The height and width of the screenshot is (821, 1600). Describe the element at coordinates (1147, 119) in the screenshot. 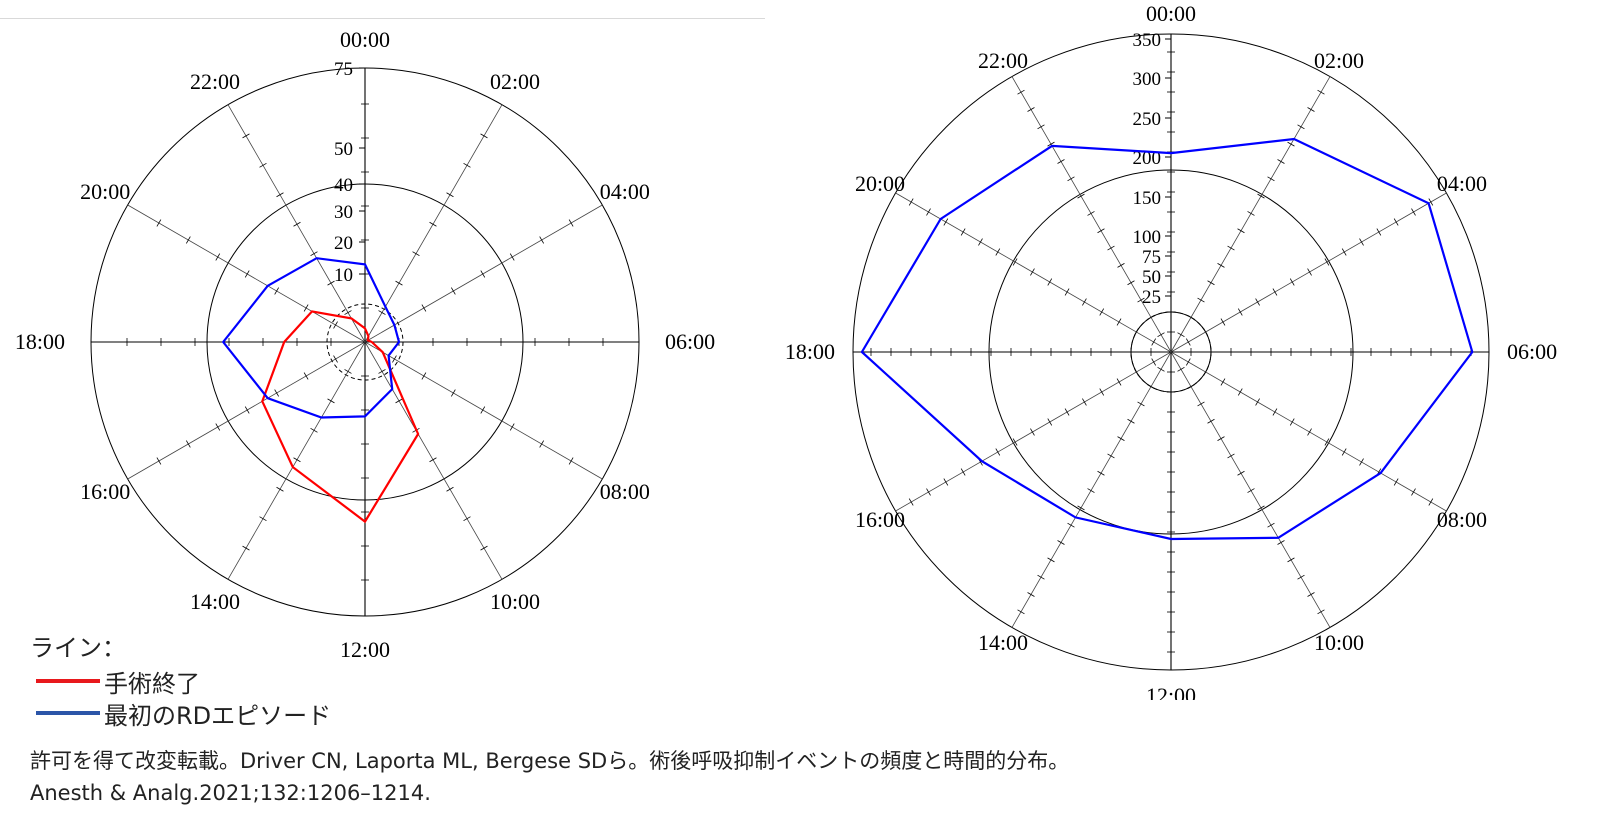

I see `radial-tick-label: 250` at that location.